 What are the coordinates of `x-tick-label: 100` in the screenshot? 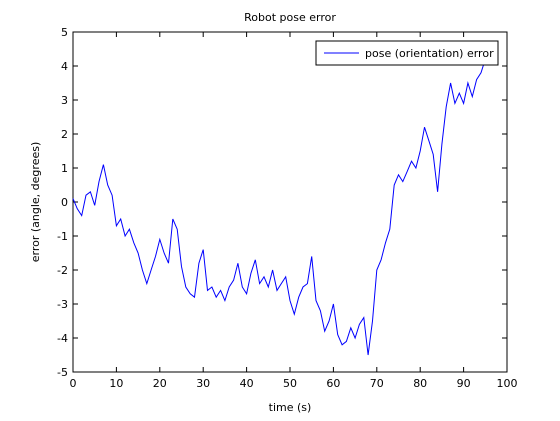 It's located at (507, 383).